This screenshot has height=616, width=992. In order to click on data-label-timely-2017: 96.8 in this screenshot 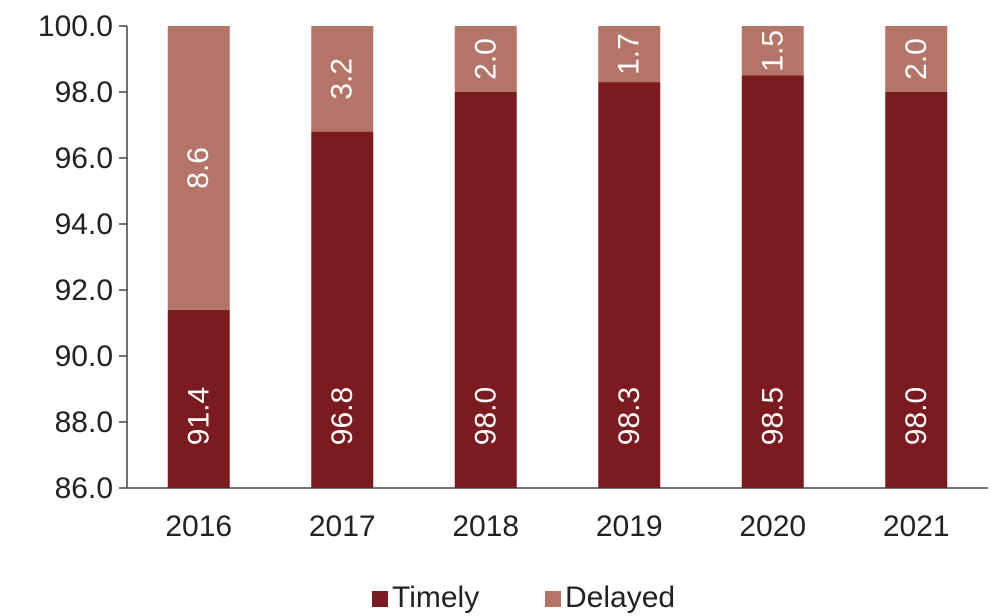, I will do `click(342, 416)`.